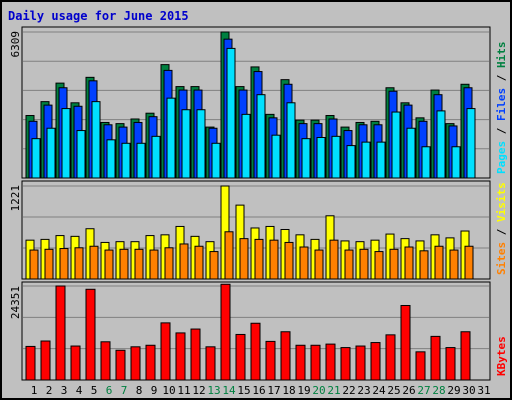 This screenshot has width=512, height=400. I want to click on x-tick-label-4: 4, so click(79, 390).